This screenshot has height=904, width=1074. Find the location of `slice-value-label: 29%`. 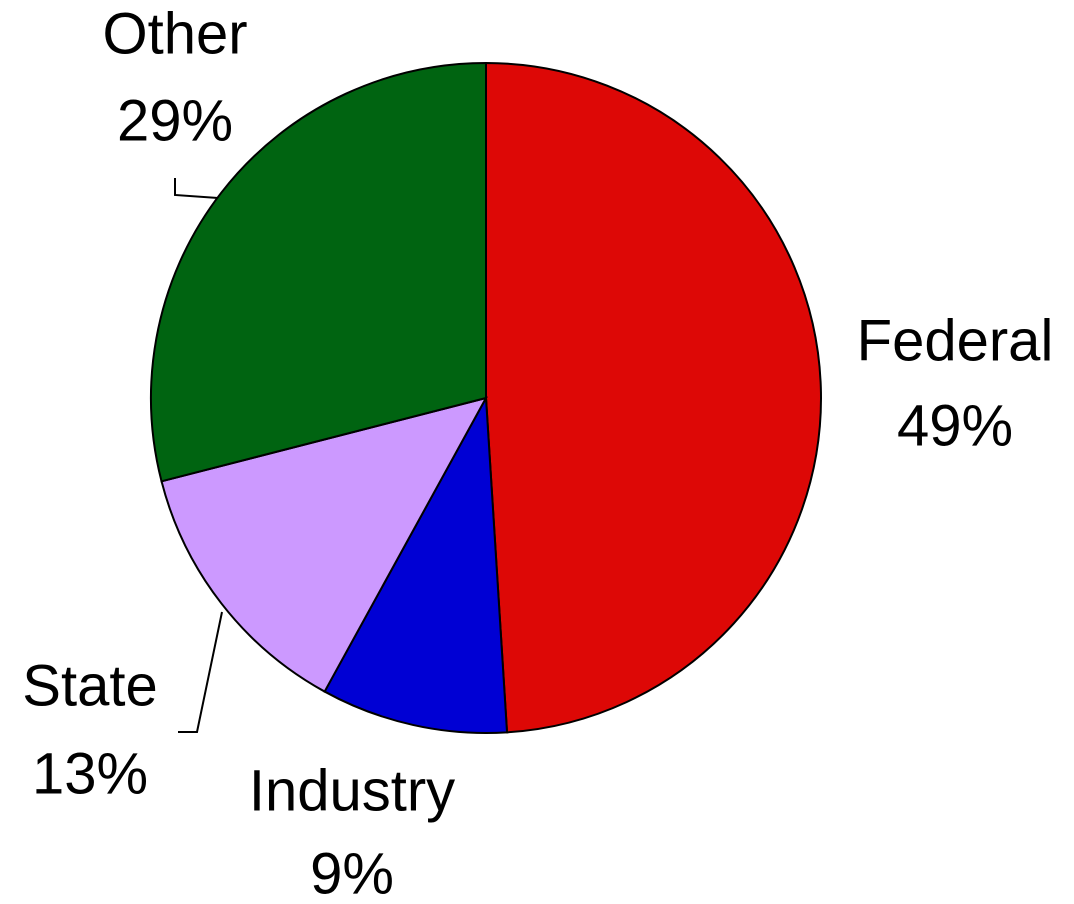

slice-value-label: 29% is located at coordinates (175, 120).